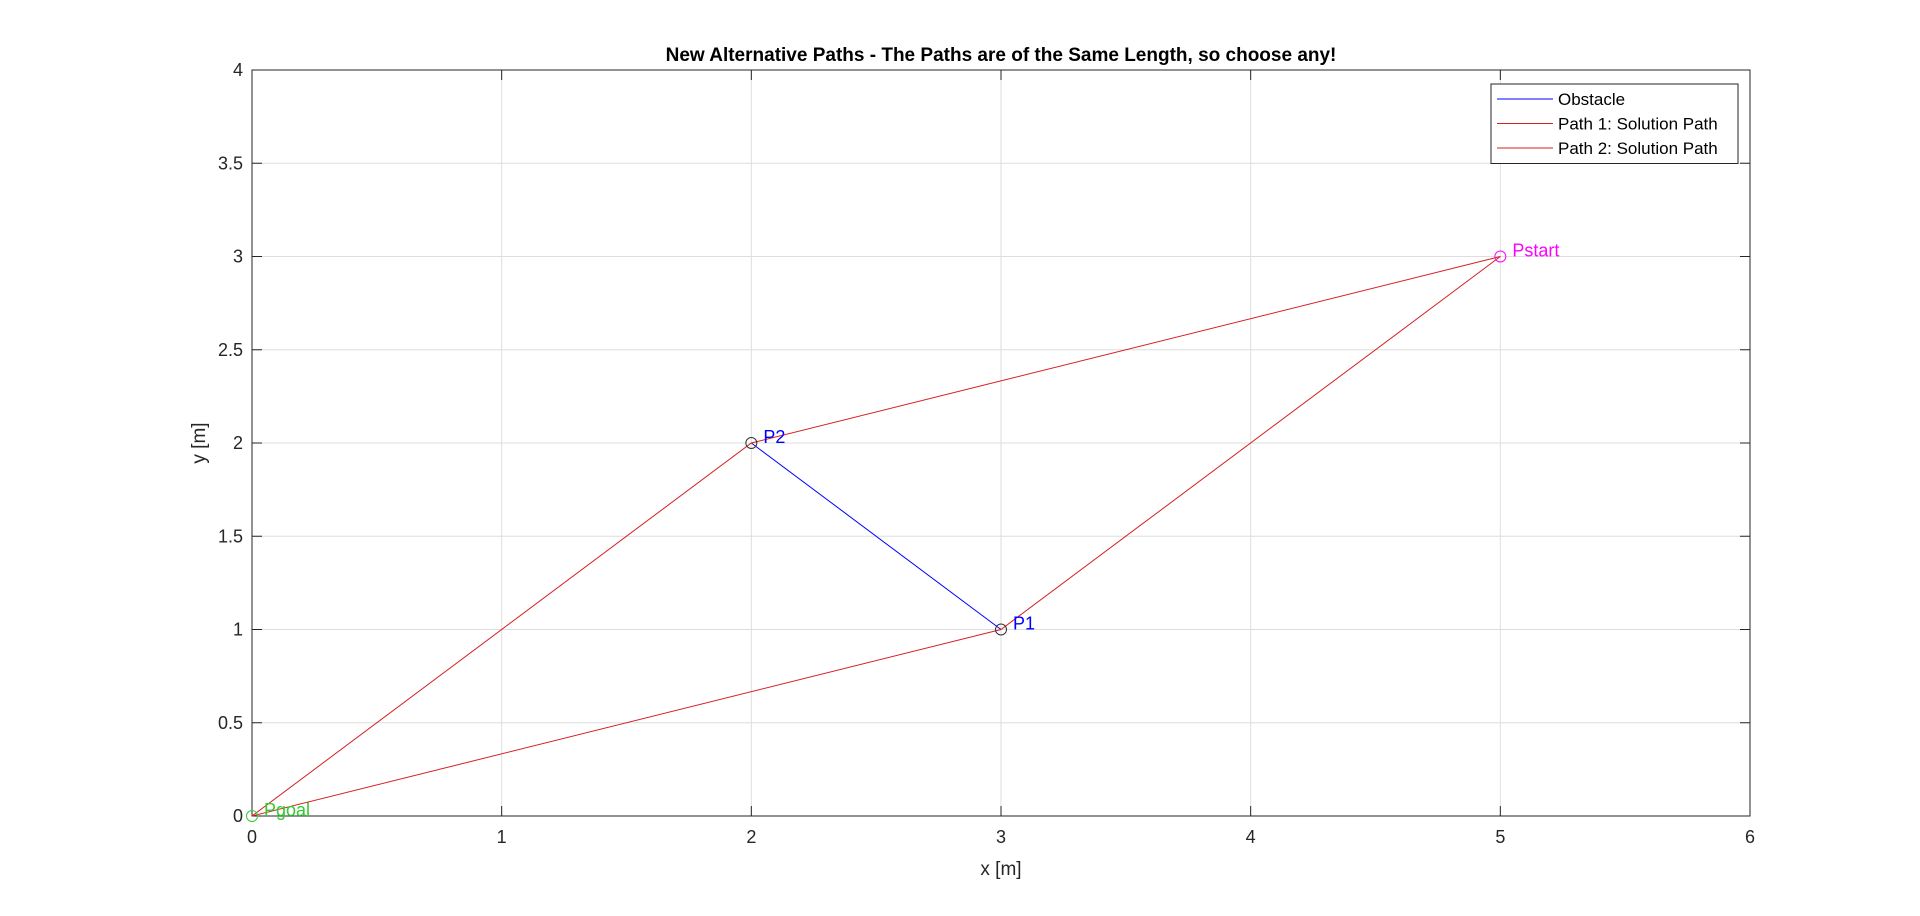 The height and width of the screenshot is (916, 1920). What do you see at coordinates (238, 257) in the screenshot?
I see `y-tick-label: 3` at bounding box center [238, 257].